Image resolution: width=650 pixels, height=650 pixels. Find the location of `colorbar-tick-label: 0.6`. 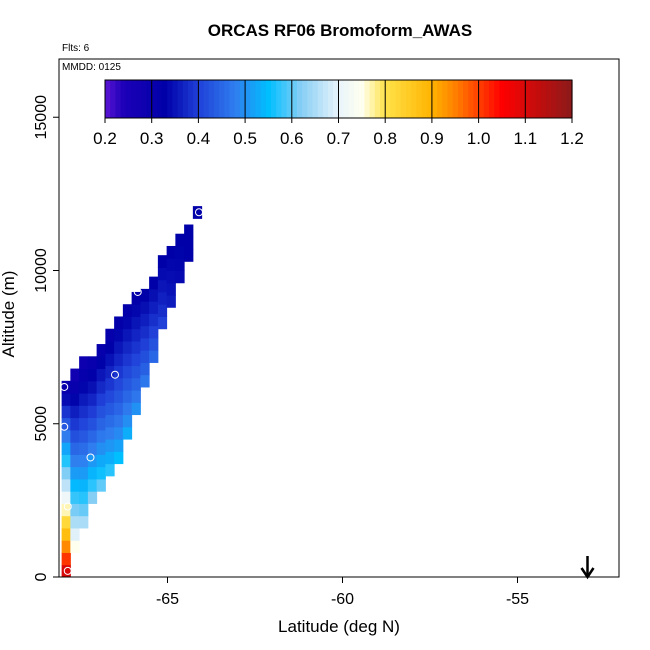

colorbar-tick-label: 0.6 is located at coordinates (292, 138).